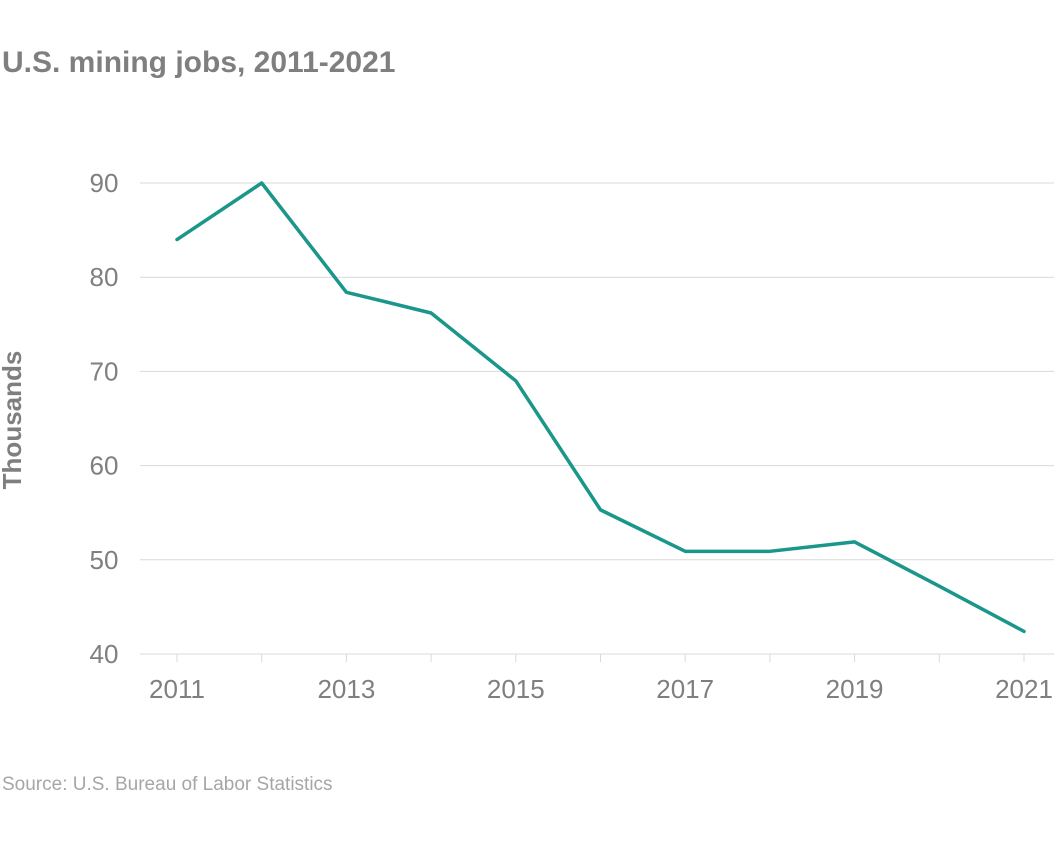 This screenshot has width=1058, height=854. I want to click on x-axis-labels: 2011 2013 2015 2017 2019 2021, so click(601, 689).